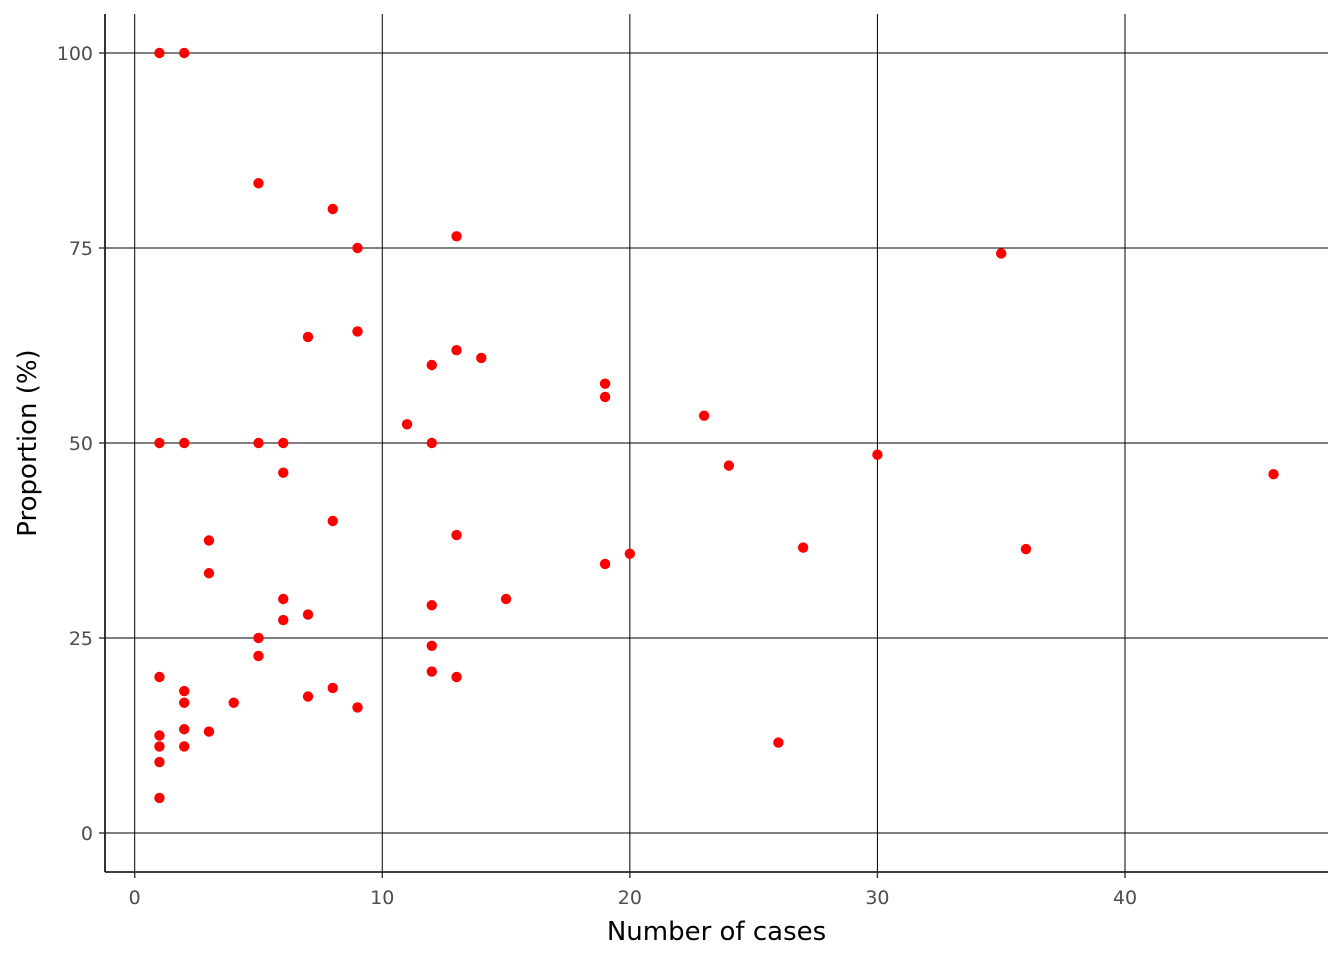  Describe the element at coordinates (135, 898) in the screenshot. I see `x-tick-label: 0` at that location.